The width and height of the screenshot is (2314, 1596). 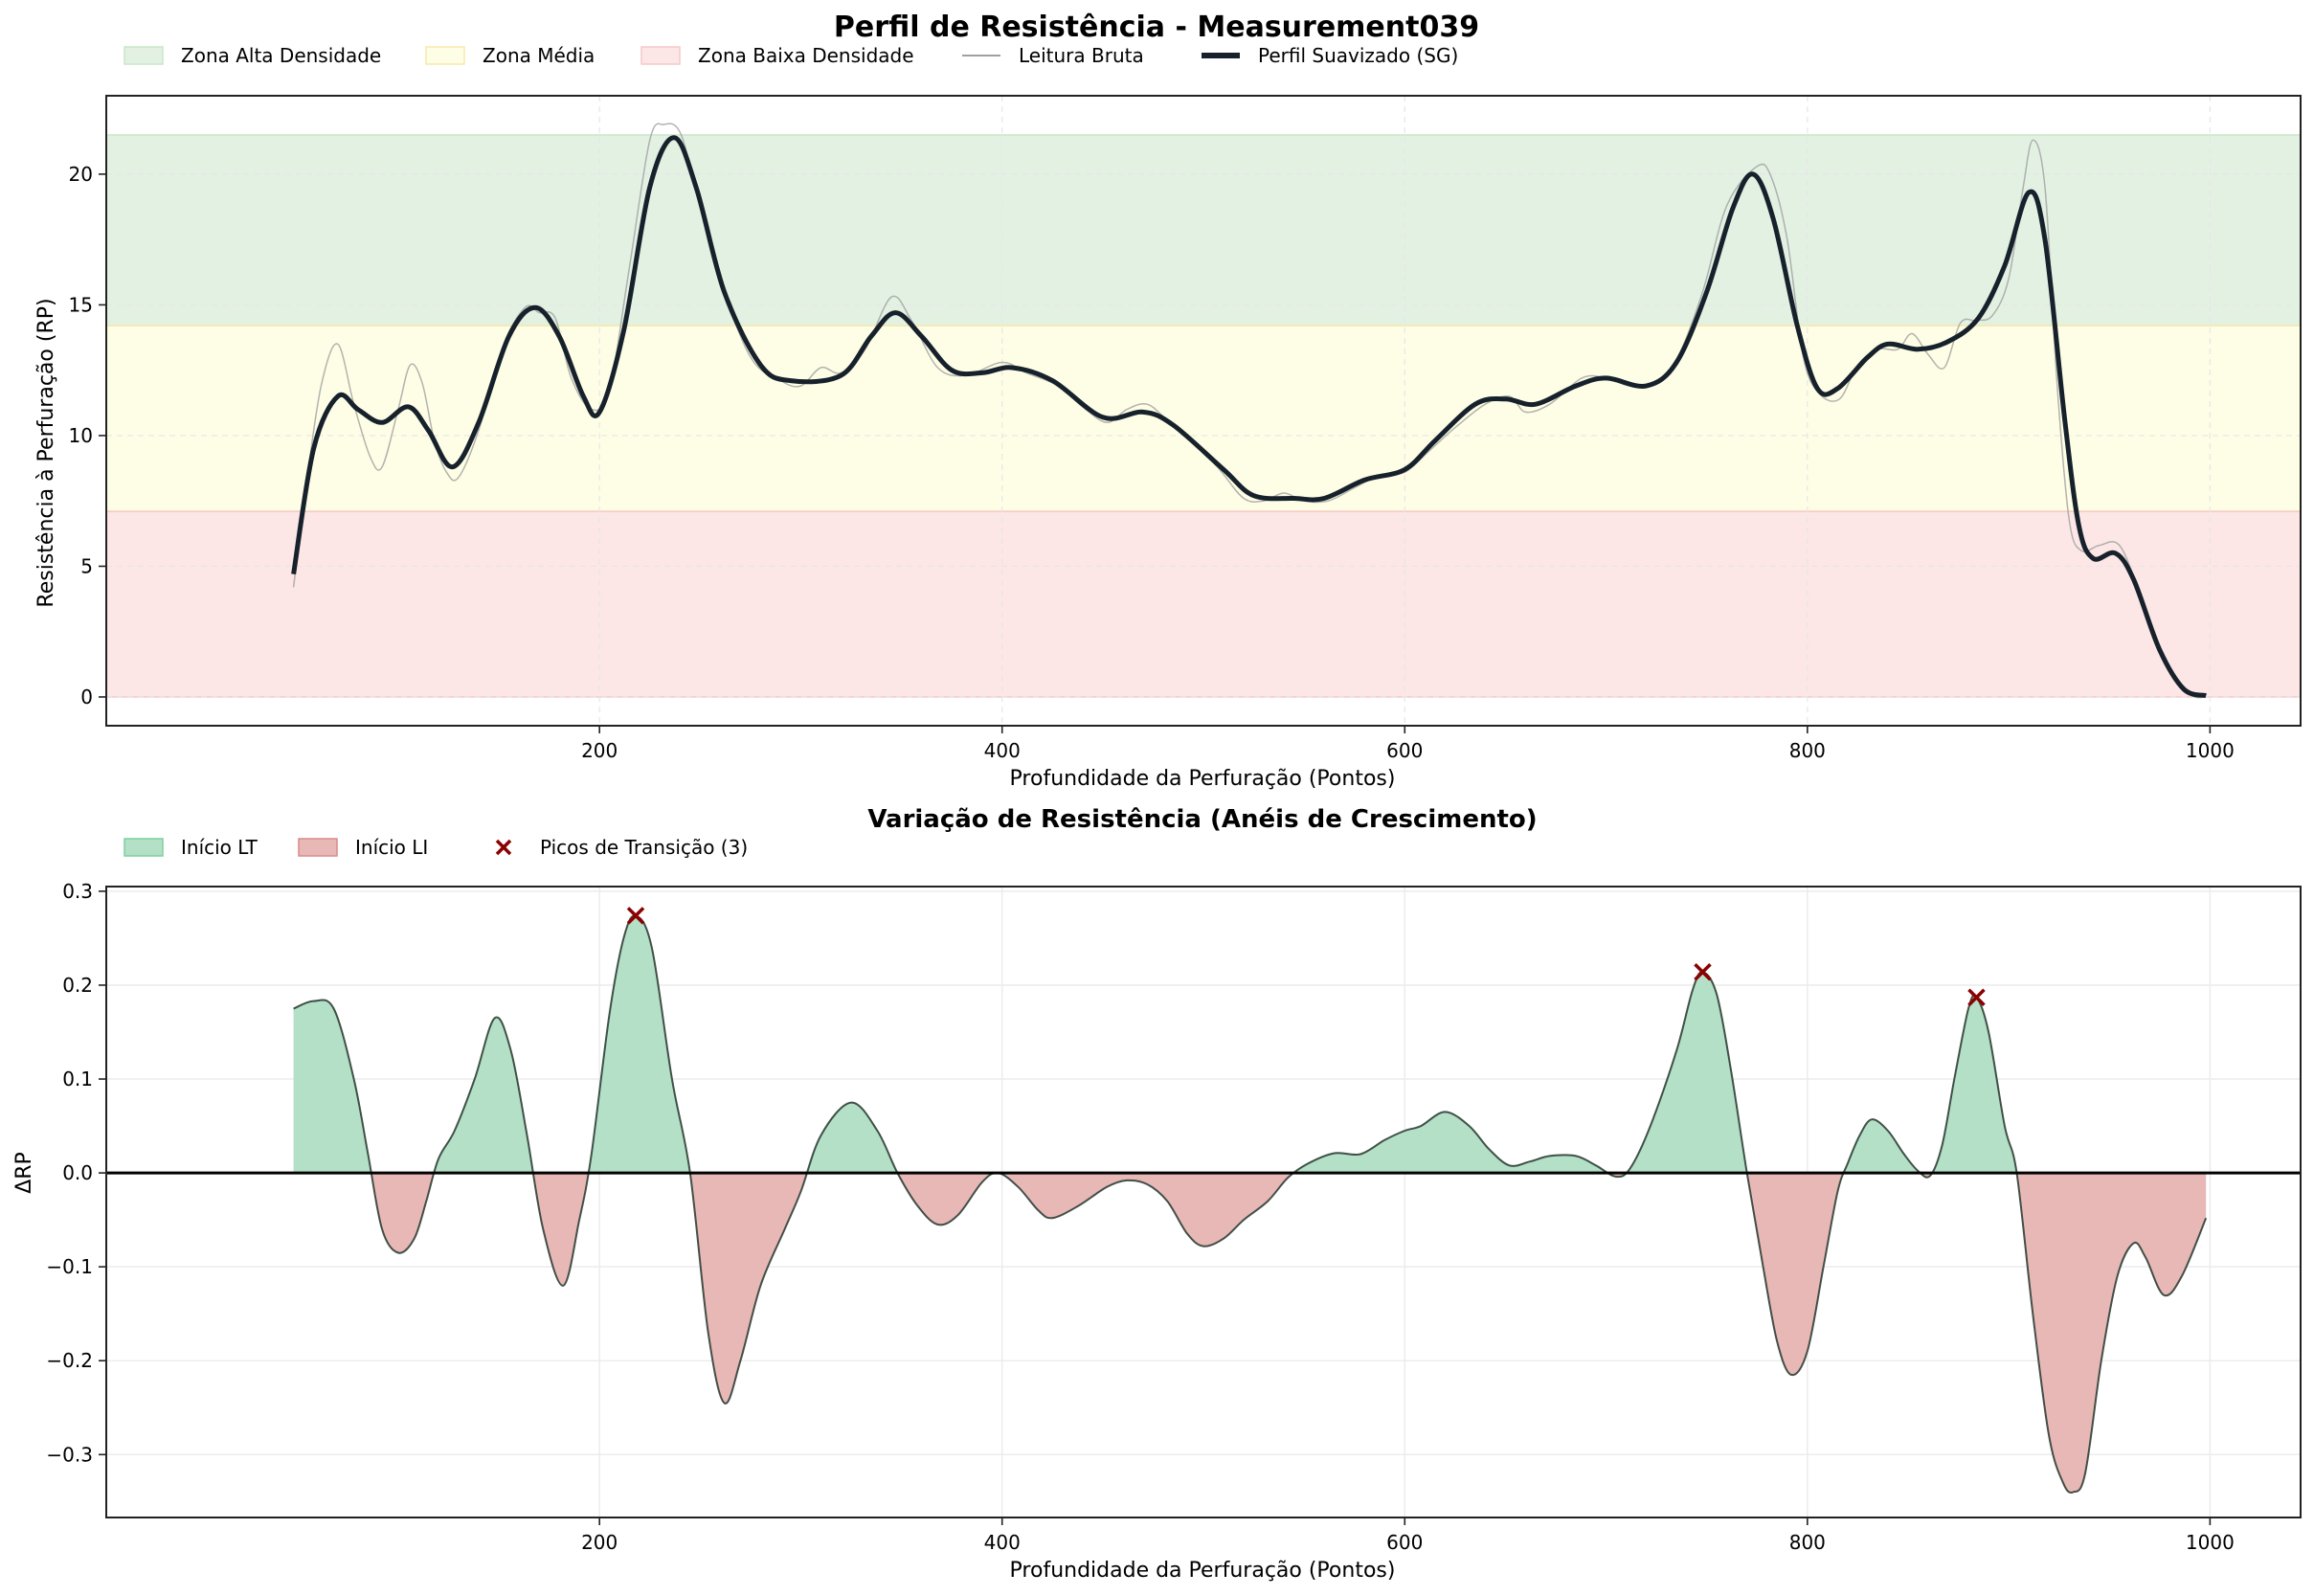 What do you see at coordinates (81, 174) in the screenshot?
I see `y-tick-label: 20` at bounding box center [81, 174].